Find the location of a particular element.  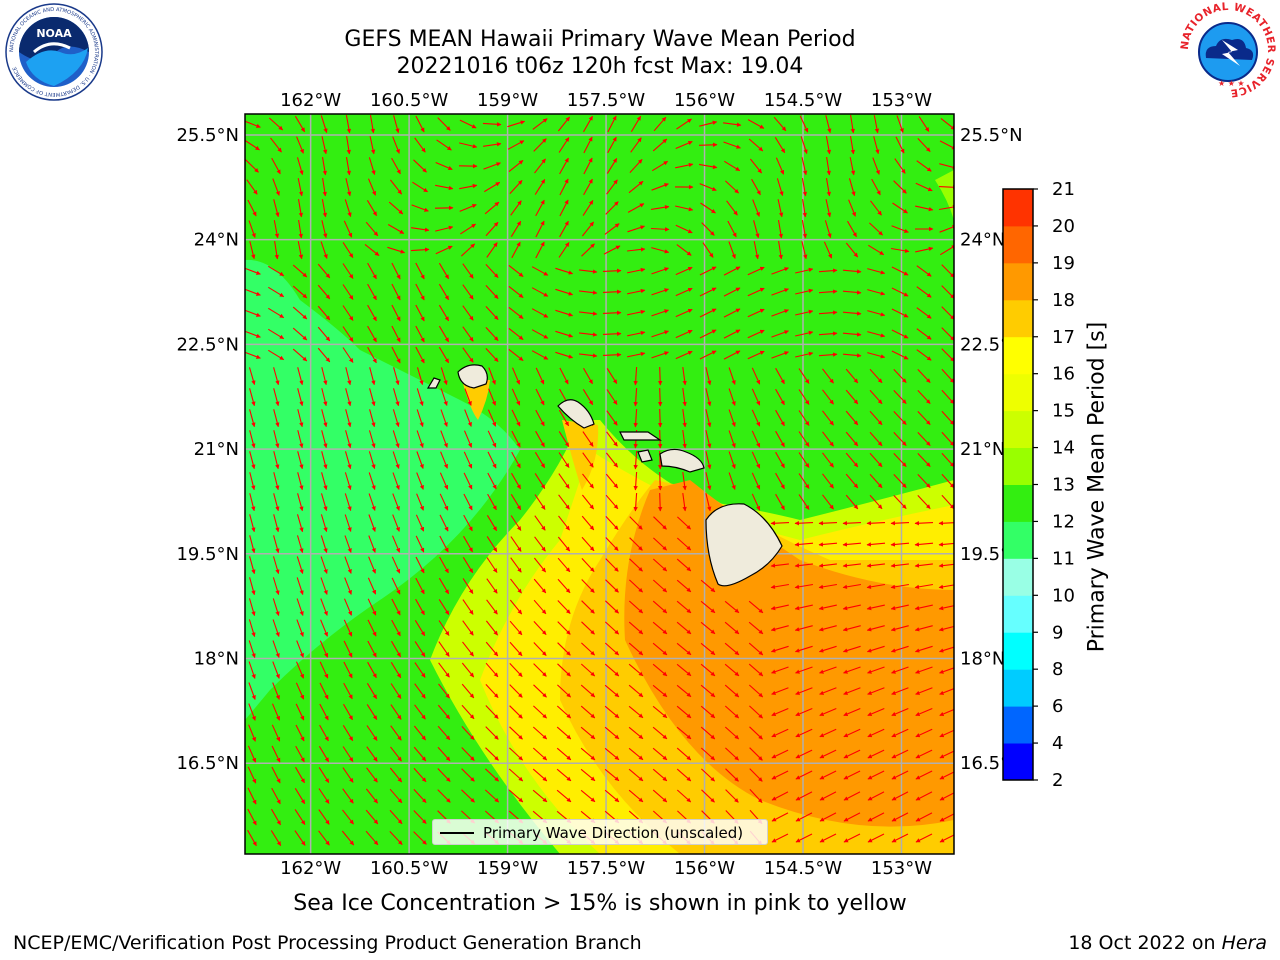

noaa-logo-text: NOAA is located at coordinates (54, 33).